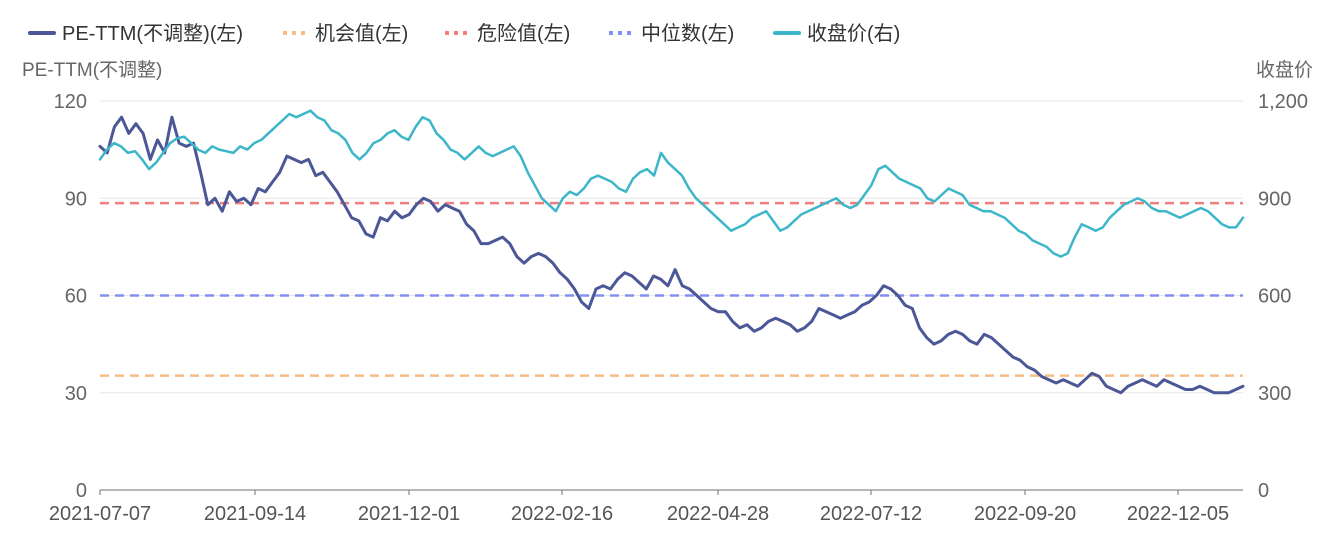 Image resolution: width=1318 pixels, height=548 pixels. What do you see at coordinates (100, 514) in the screenshot?
I see `x-tick-label: 2021-07-07` at bounding box center [100, 514].